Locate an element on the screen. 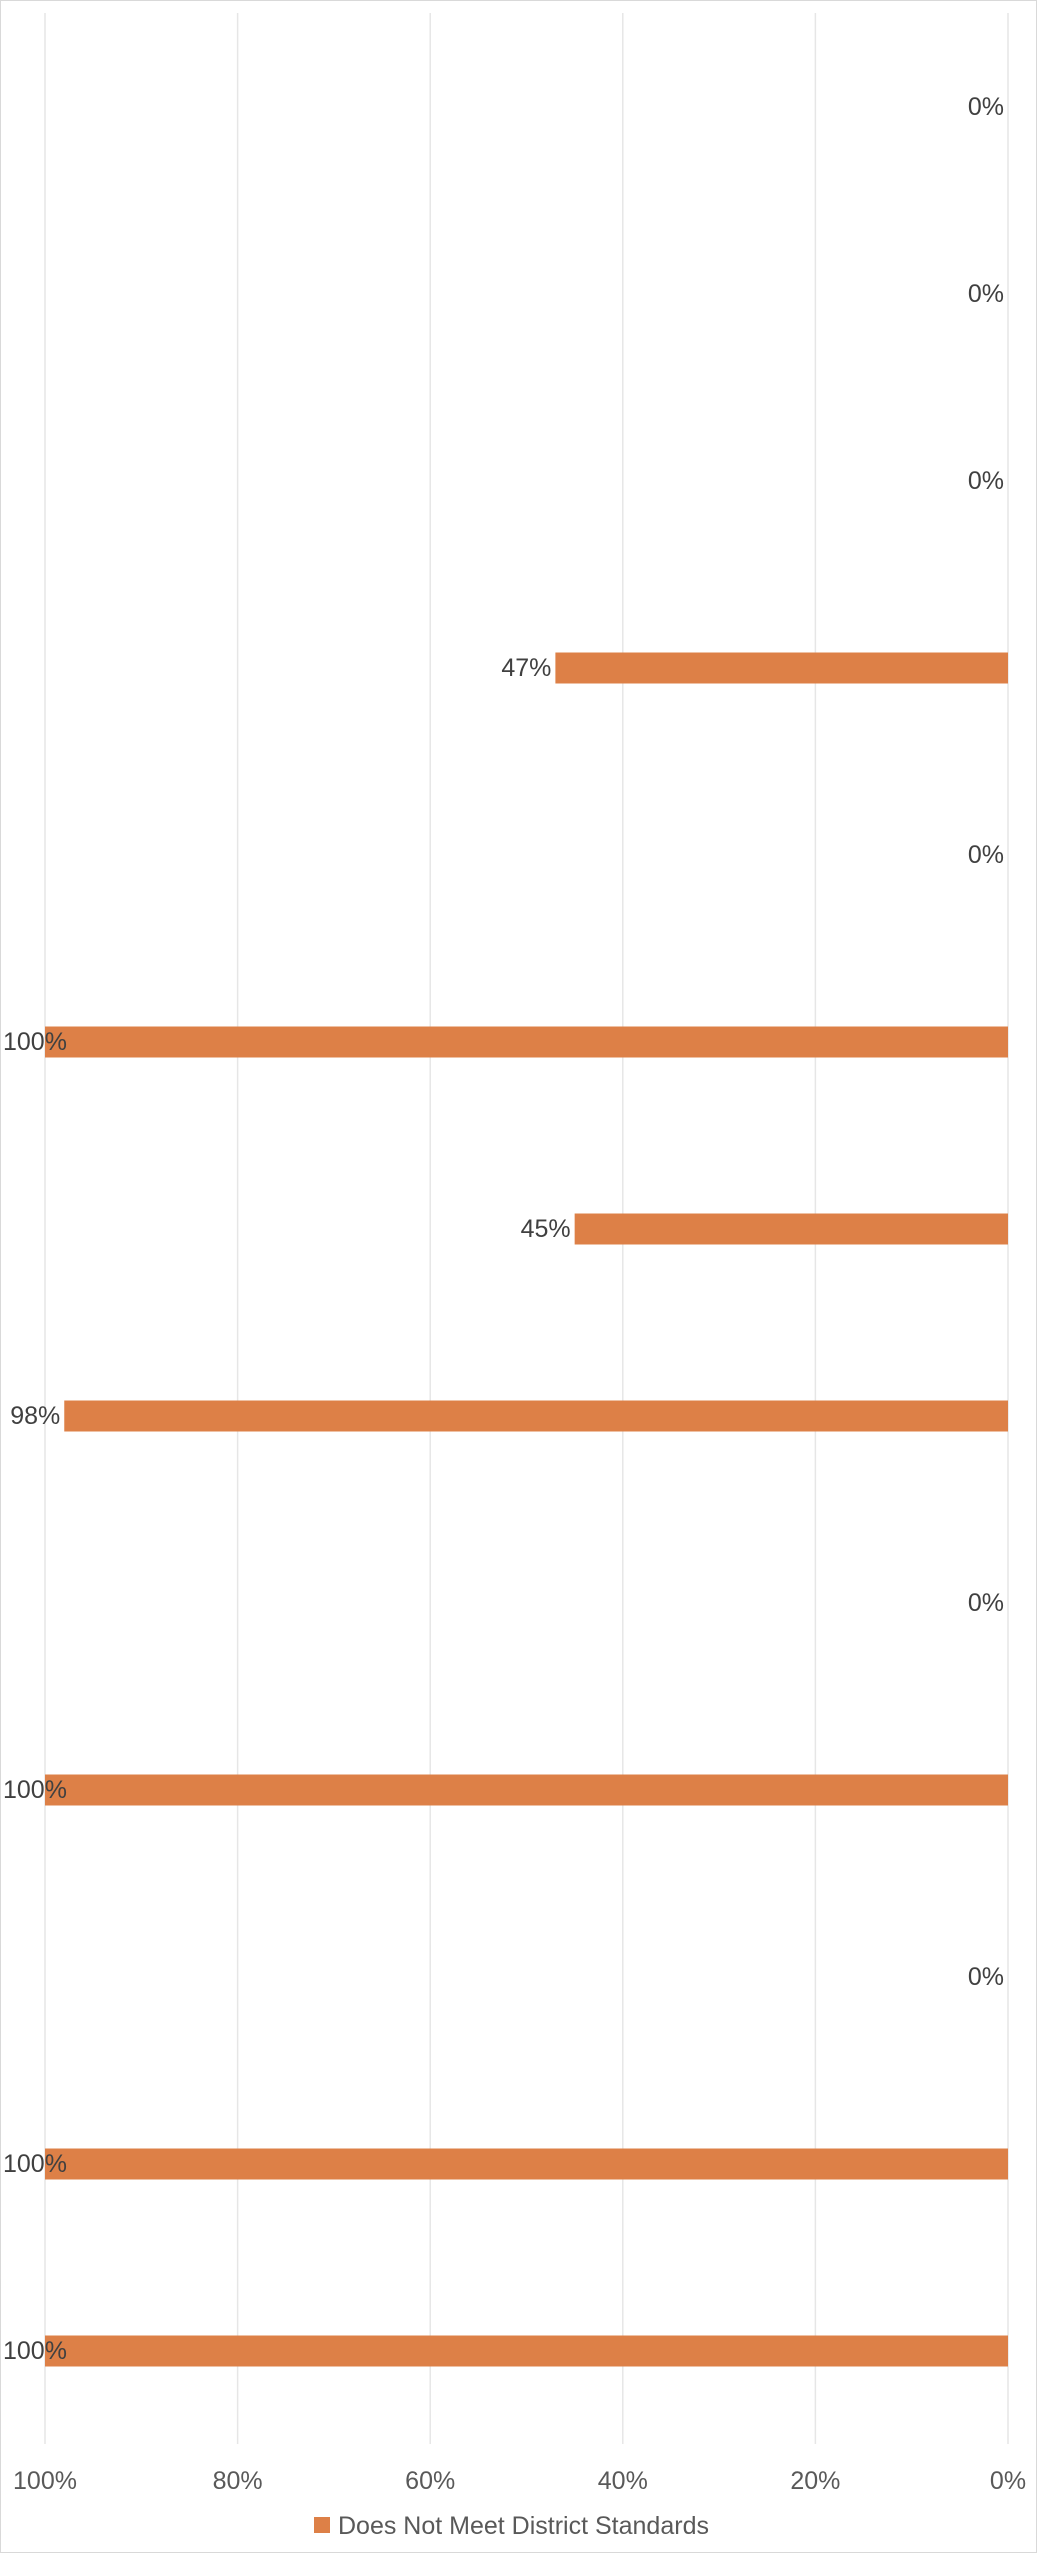  data-label: 47% is located at coordinates (526, 668).